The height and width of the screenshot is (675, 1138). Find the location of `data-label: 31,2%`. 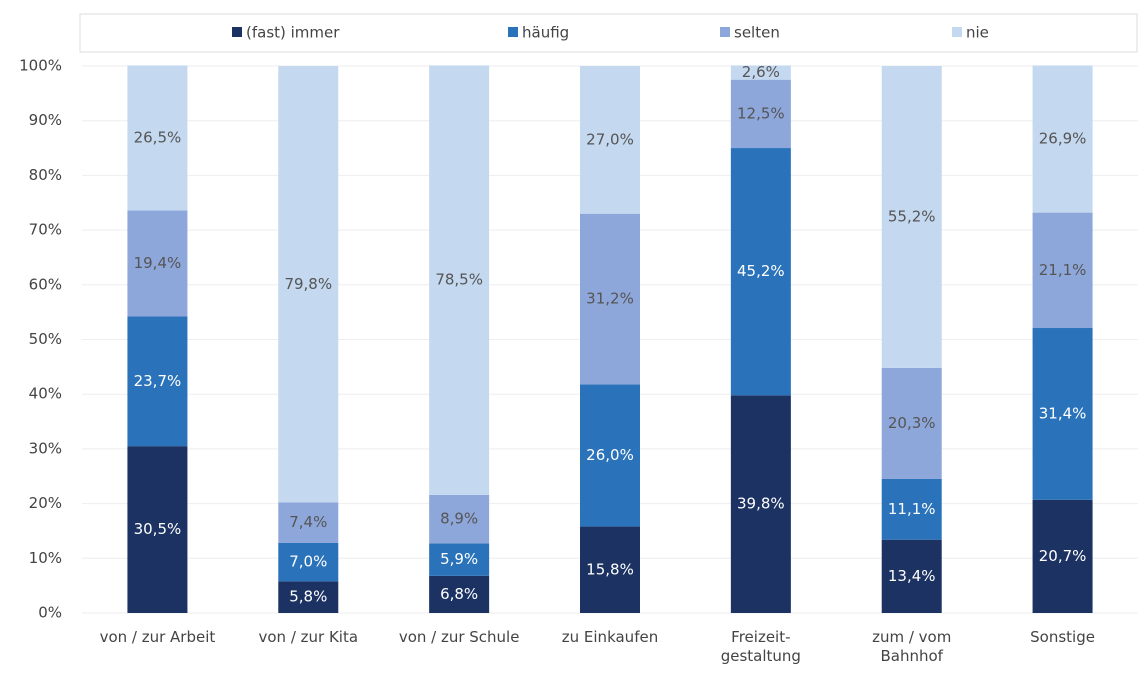

data-label: 31,2% is located at coordinates (610, 299).